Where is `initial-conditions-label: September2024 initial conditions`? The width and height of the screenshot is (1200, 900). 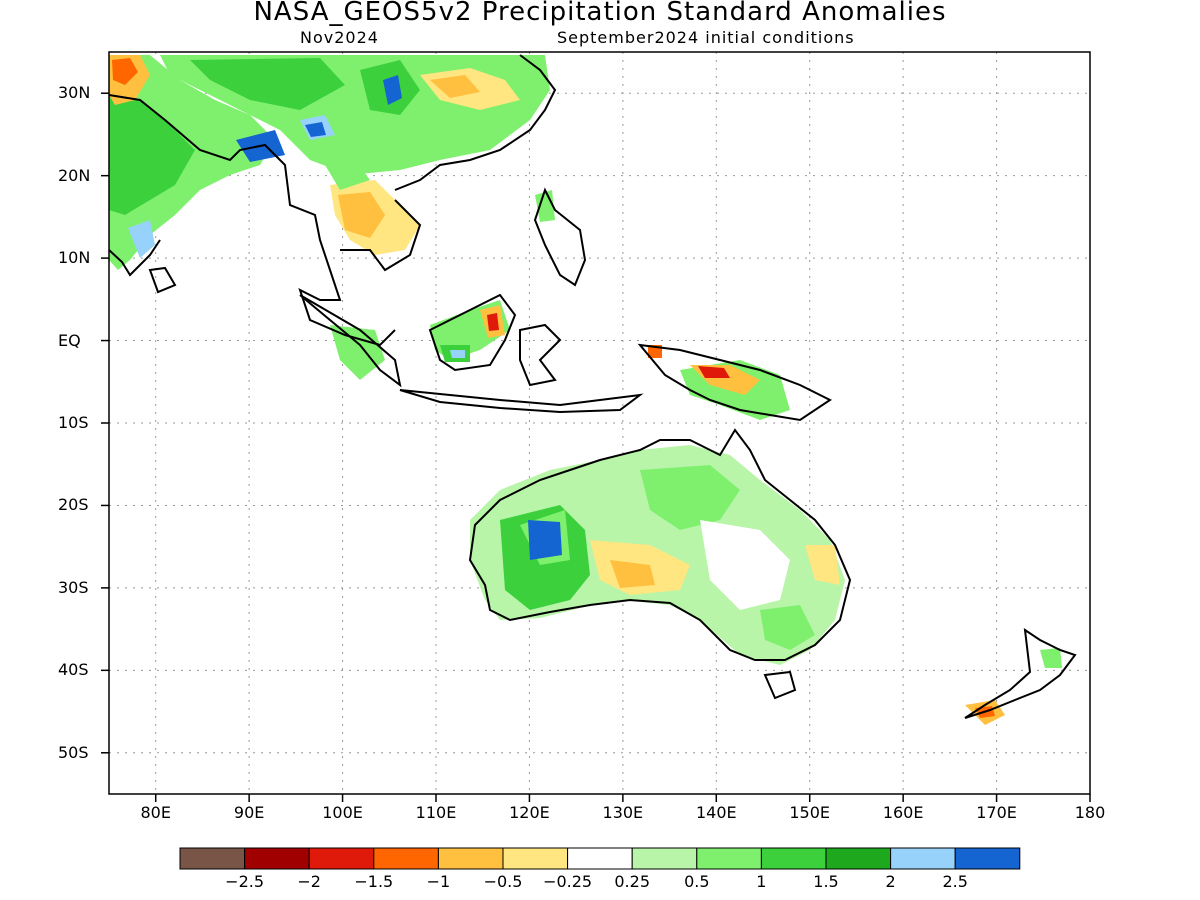 initial-conditions-label: September2024 initial conditions is located at coordinates (706, 37).